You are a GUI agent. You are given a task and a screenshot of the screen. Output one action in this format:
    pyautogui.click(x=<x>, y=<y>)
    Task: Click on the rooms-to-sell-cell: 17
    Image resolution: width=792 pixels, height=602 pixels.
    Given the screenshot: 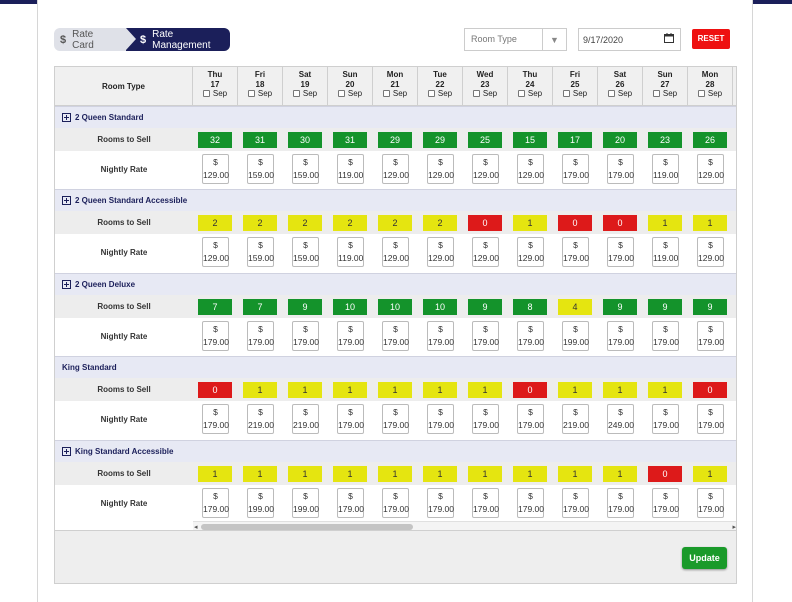 What is the action you would take?
    pyautogui.click(x=575, y=140)
    